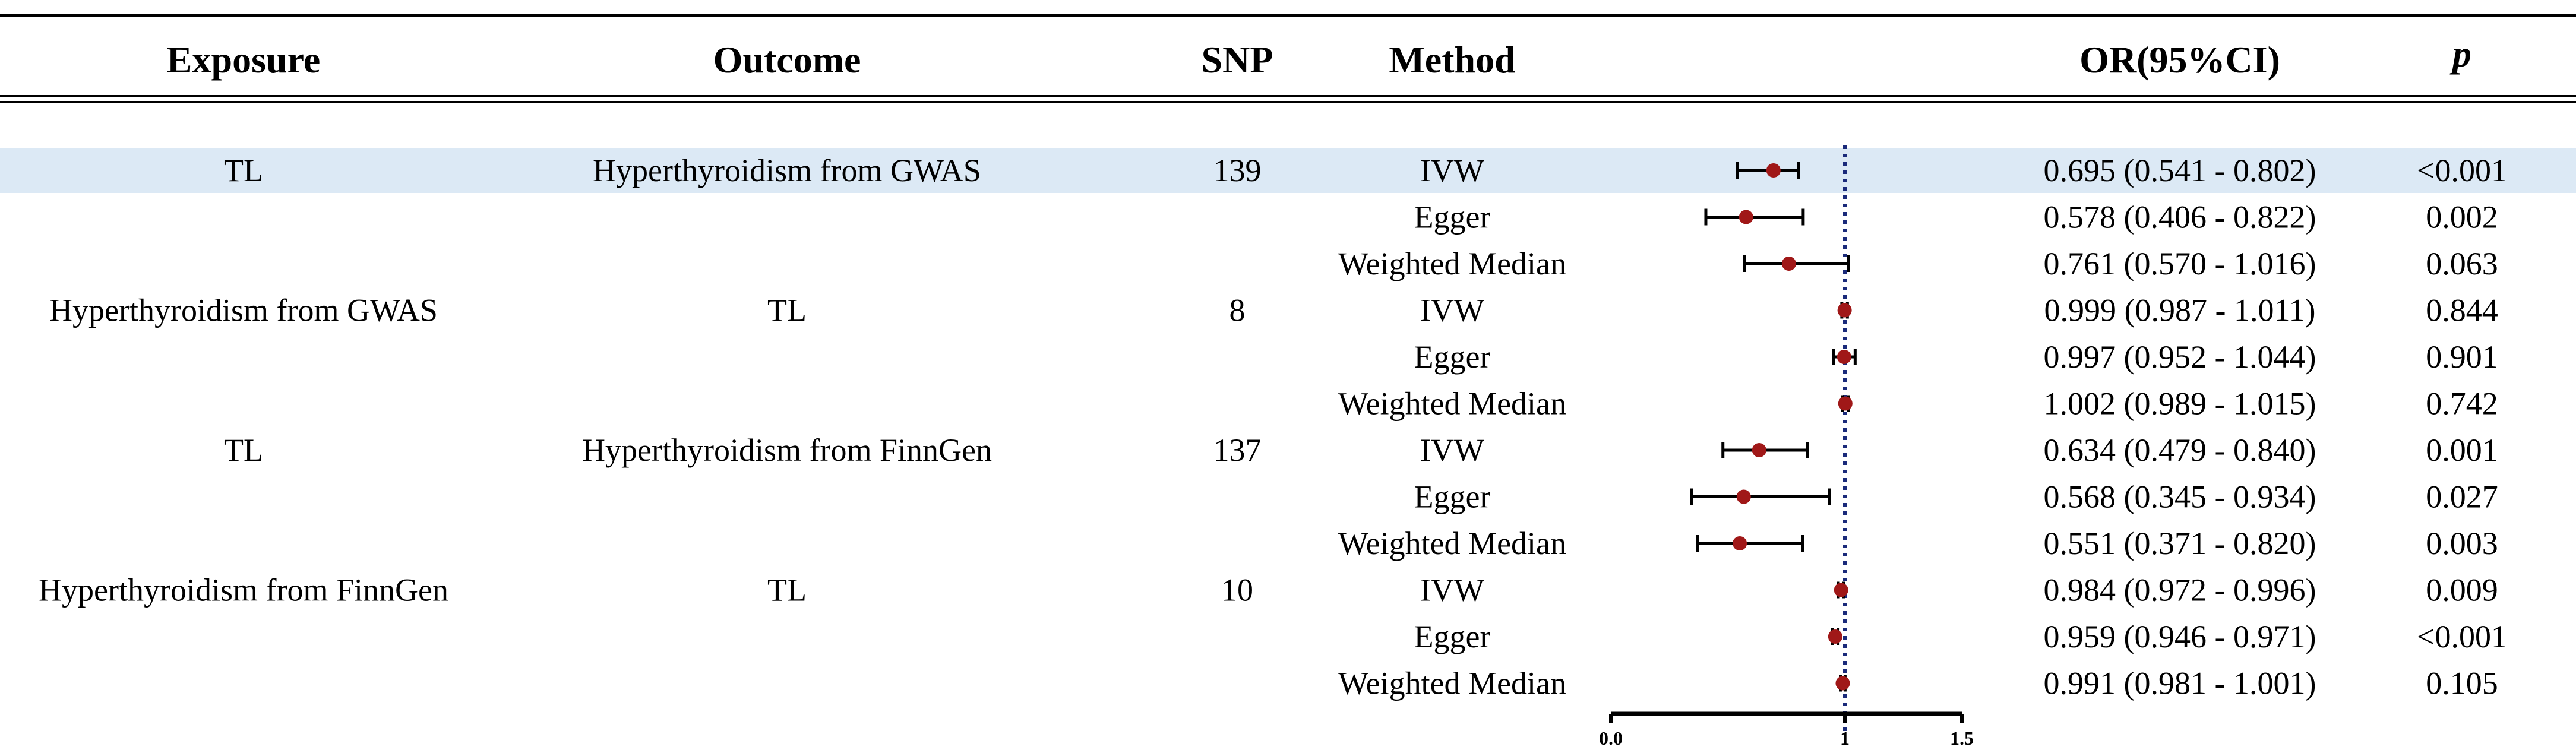 This screenshot has width=2576, height=753. What do you see at coordinates (2180, 450) in the screenshot?
I see `cell-or: 0.634 (0.479 - 0.840)` at bounding box center [2180, 450].